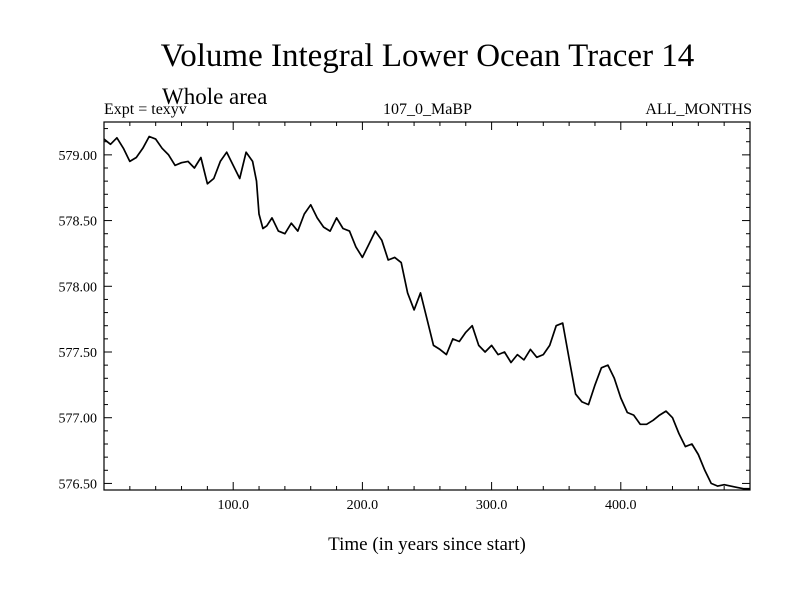 This screenshot has width=800, height=600. Describe the element at coordinates (145, 109) in the screenshot. I see `experiment-label: Expt = texyv` at that location.